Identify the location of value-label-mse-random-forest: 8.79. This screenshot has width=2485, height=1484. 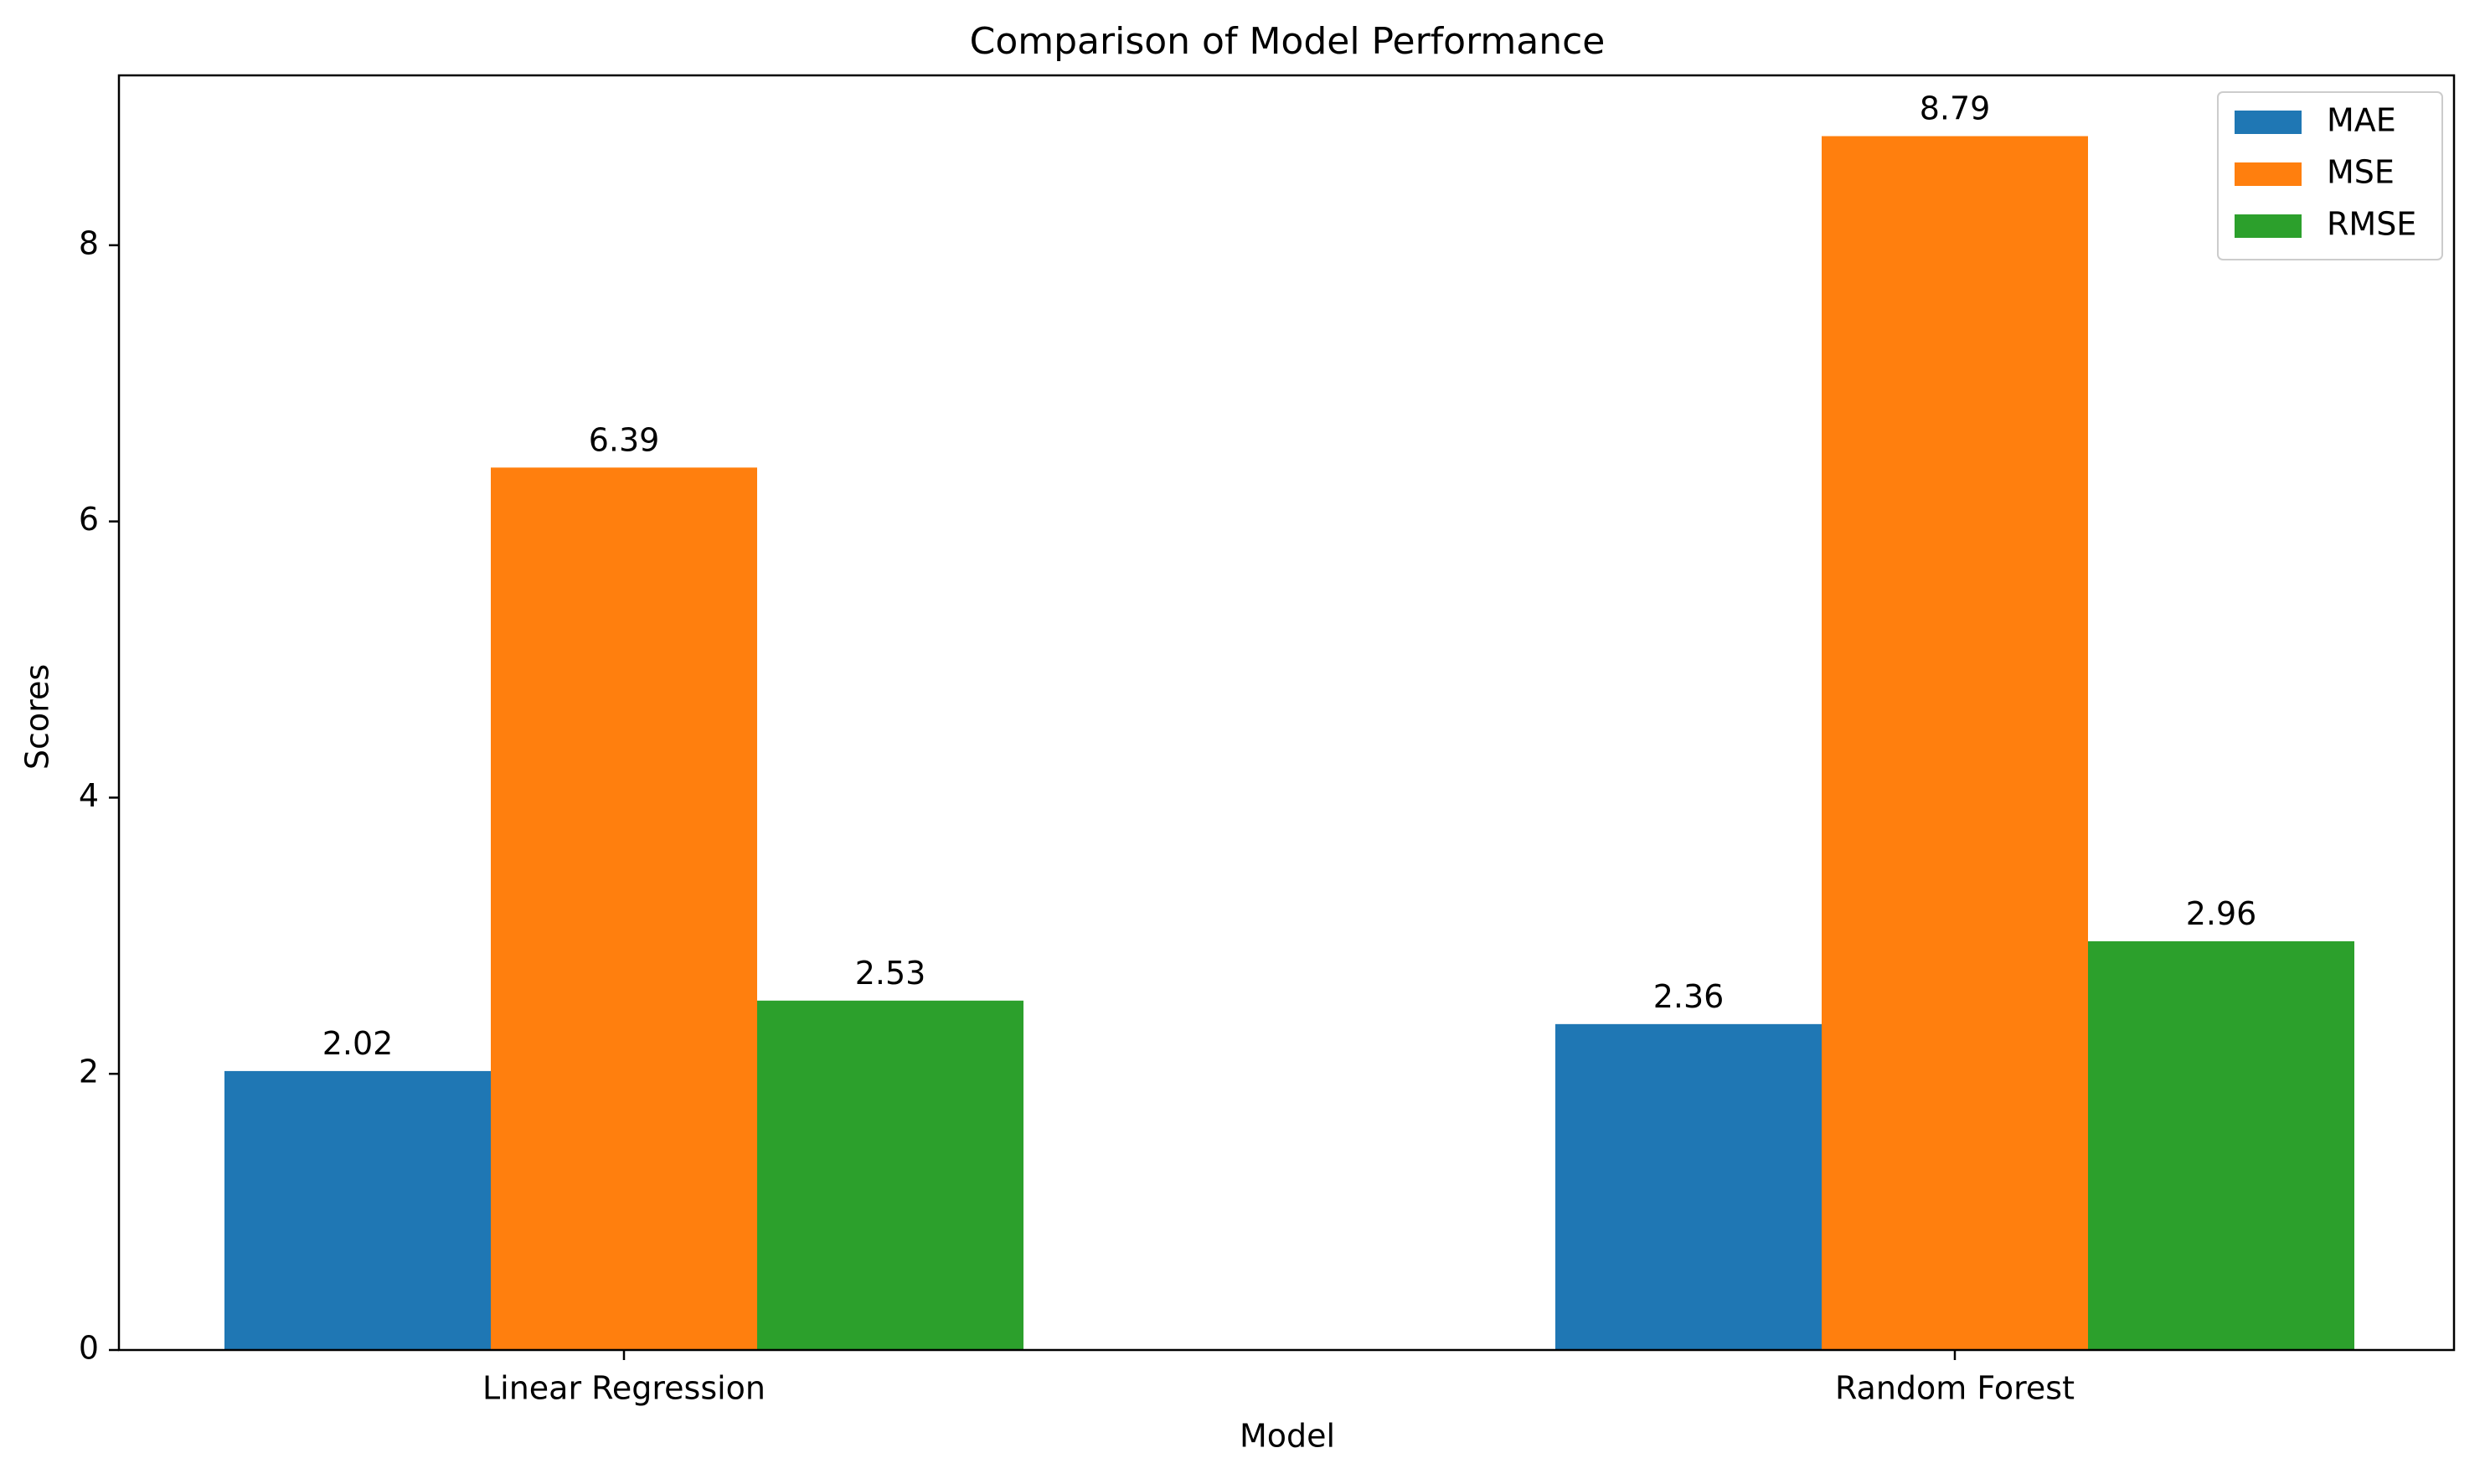
(1955, 109).